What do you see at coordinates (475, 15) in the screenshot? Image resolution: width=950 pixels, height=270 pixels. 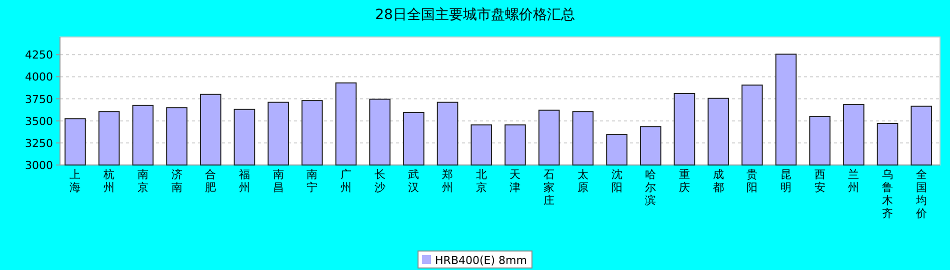 I see `chart-title: 28日全国主要城市盘螺价格汇总` at bounding box center [475, 15].